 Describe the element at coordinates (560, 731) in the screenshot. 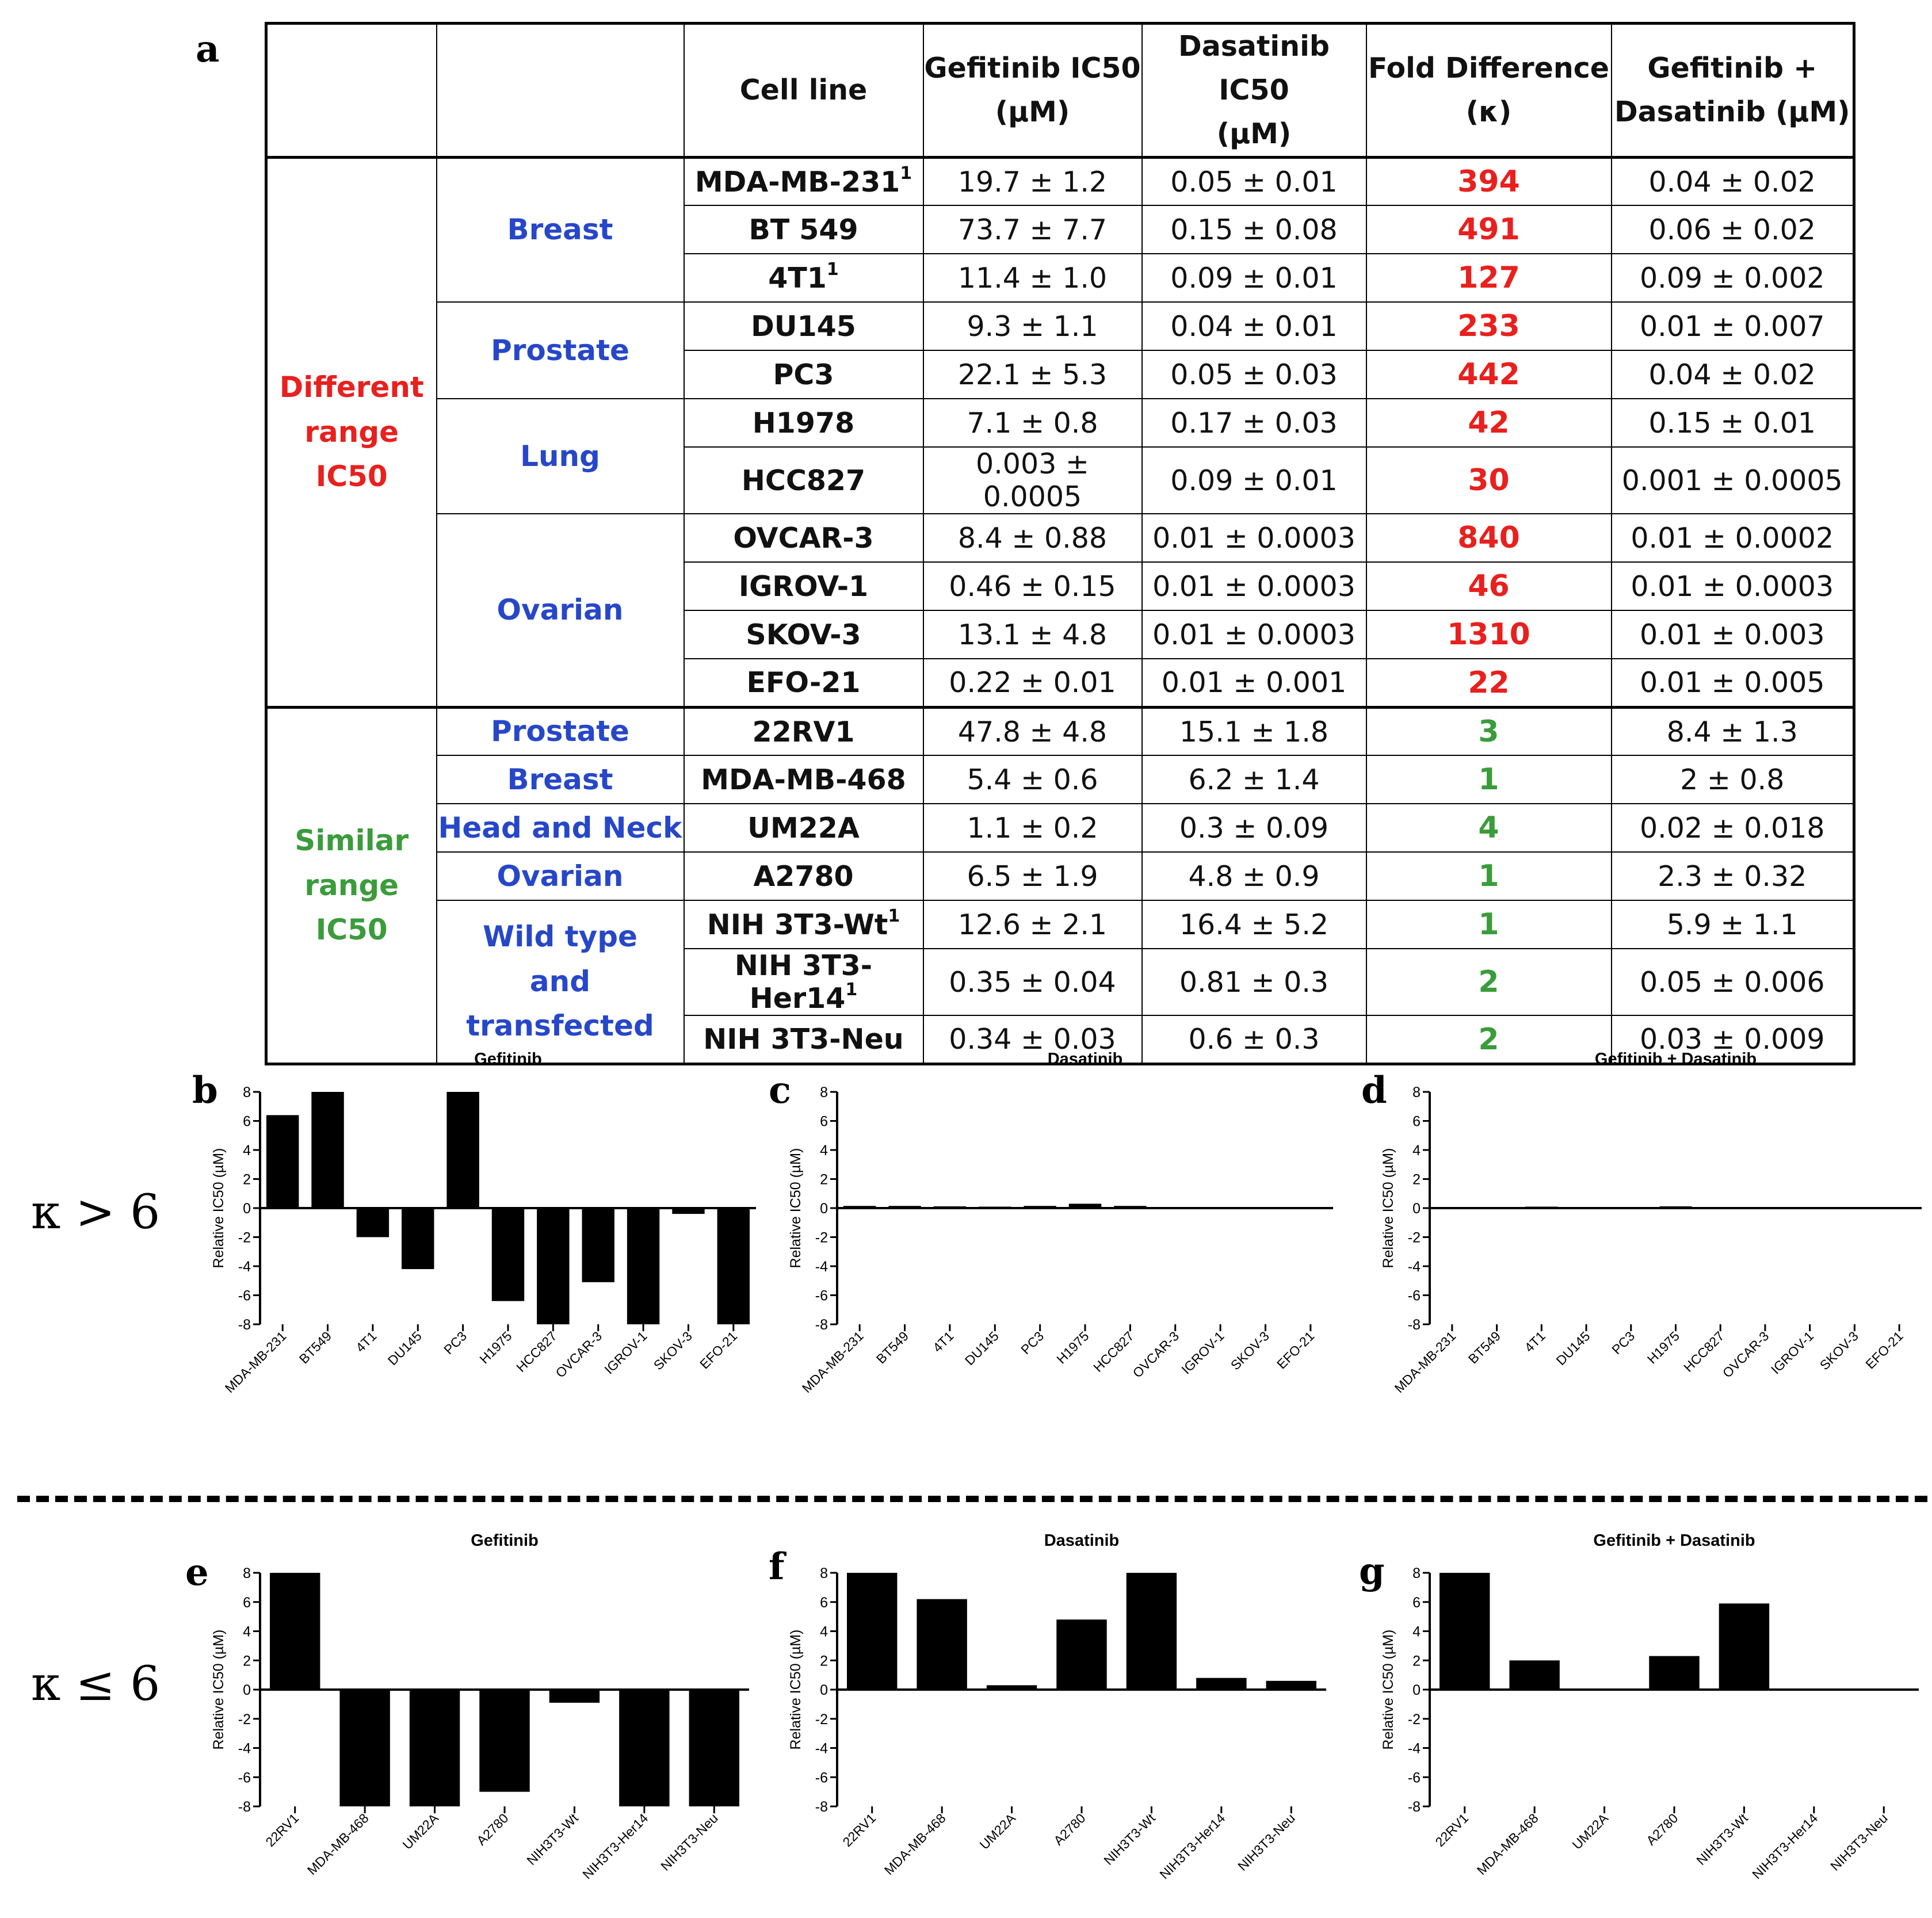

I see `tissue-group-label: Prostate` at that location.